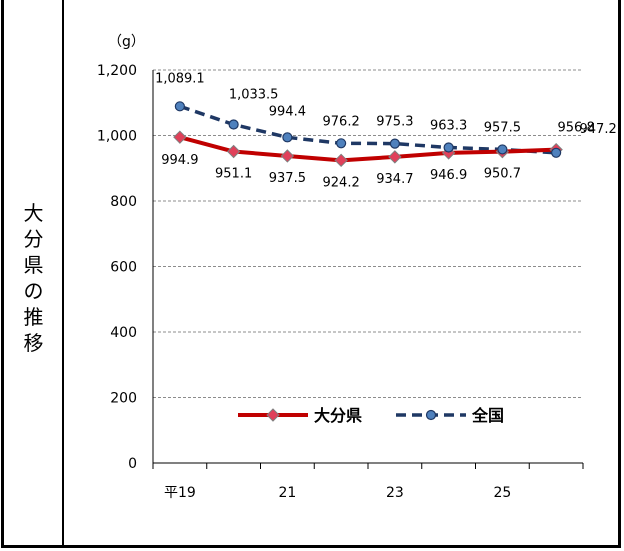 Image resolution: width=624 pixels, height=551 pixels. Describe the element at coordinates (338, 415) in the screenshot. I see `legend-label-oita: 大分県` at that location.